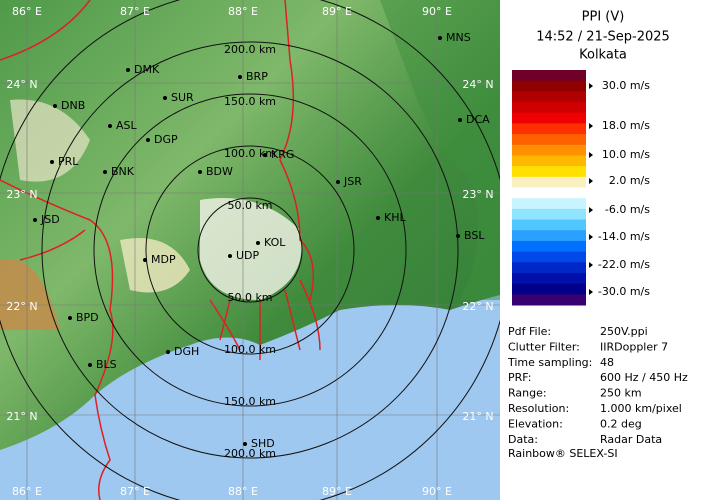  I want to click on info-key: Elevation:, so click(535, 423).